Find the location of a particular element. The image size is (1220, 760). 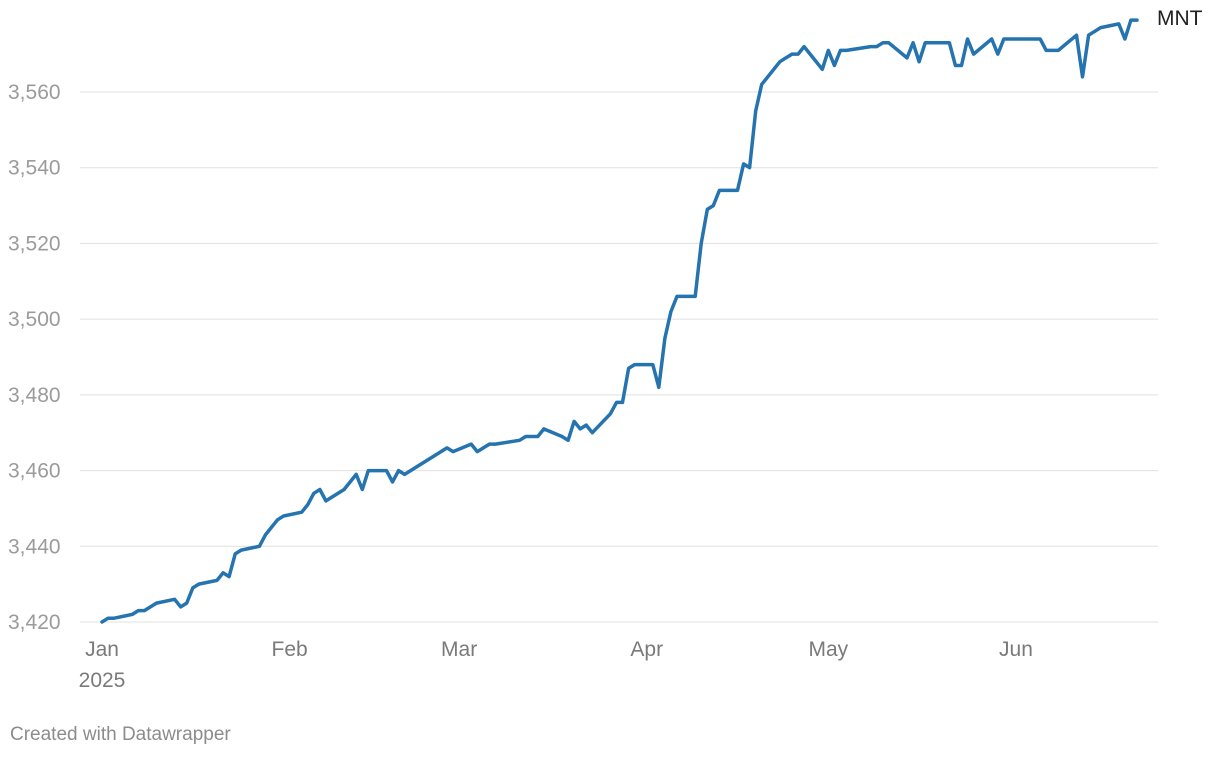

series-label: MNT is located at coordinates (1180, 18).